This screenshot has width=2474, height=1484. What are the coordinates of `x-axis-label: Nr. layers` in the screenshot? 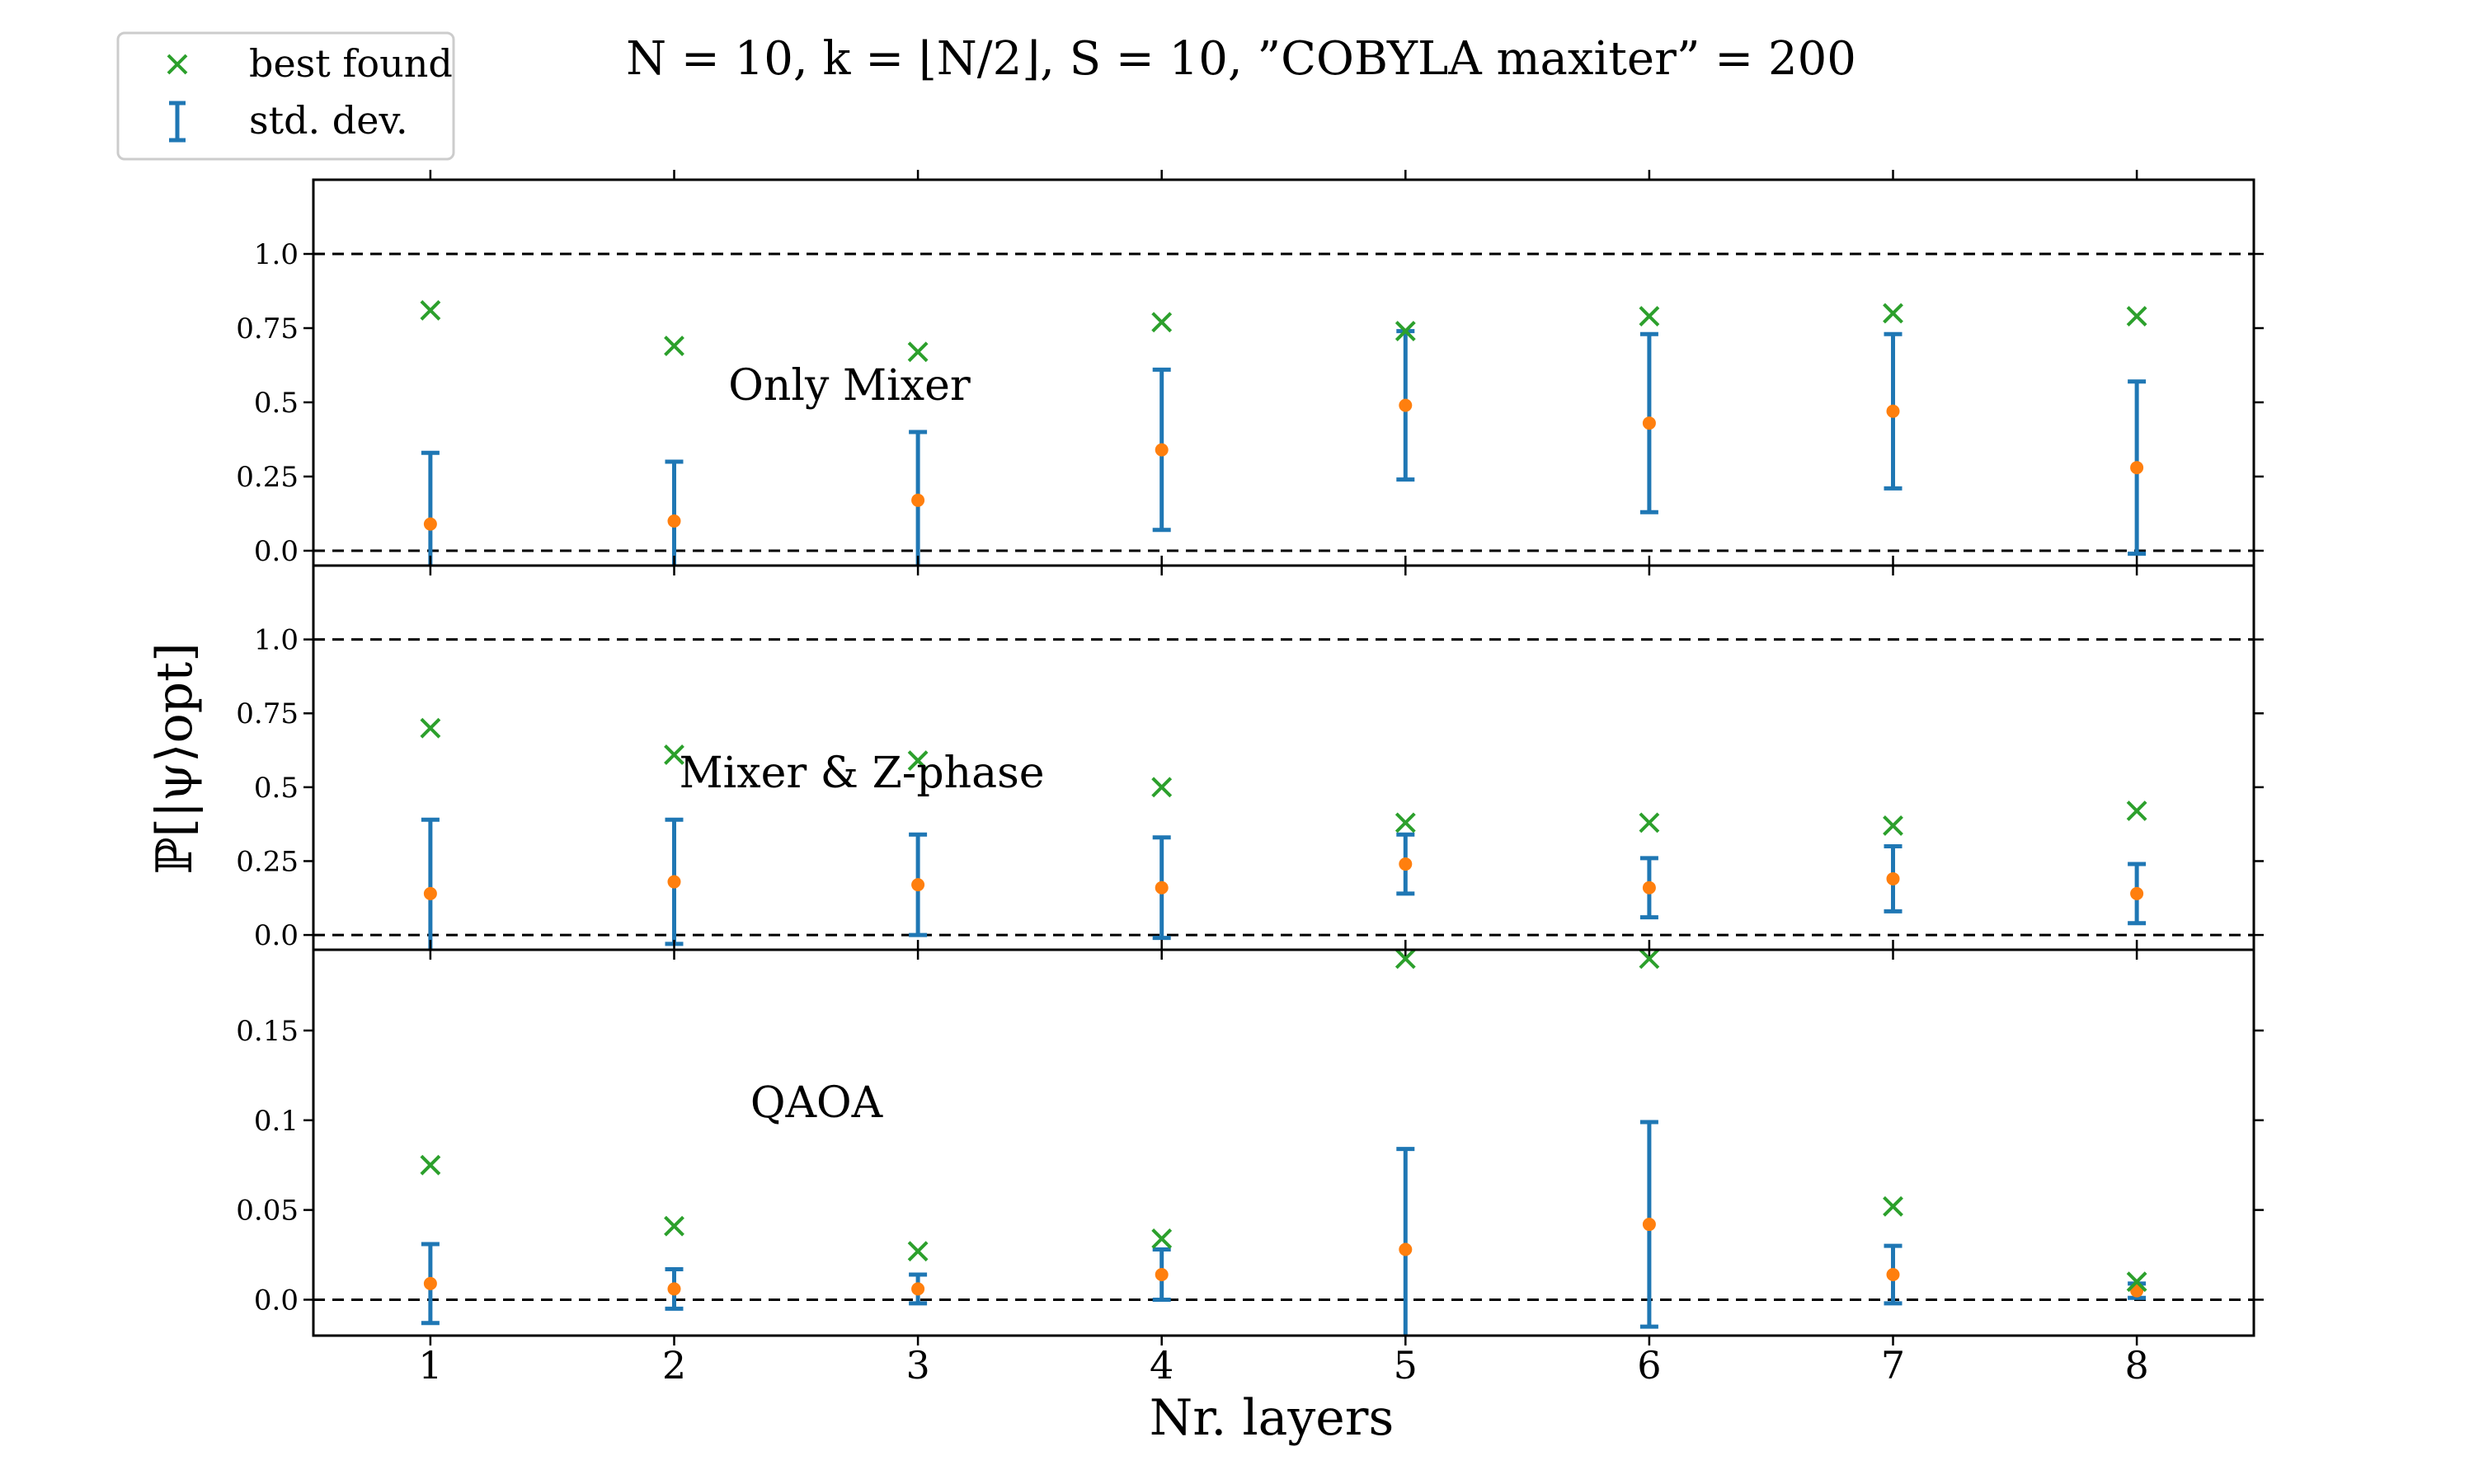 It's located at (1272, 1418).